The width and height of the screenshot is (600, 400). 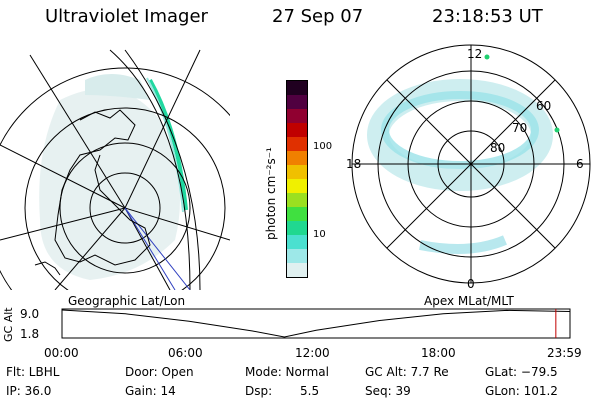 I want to click on coastline, so click(x=102, y=187).